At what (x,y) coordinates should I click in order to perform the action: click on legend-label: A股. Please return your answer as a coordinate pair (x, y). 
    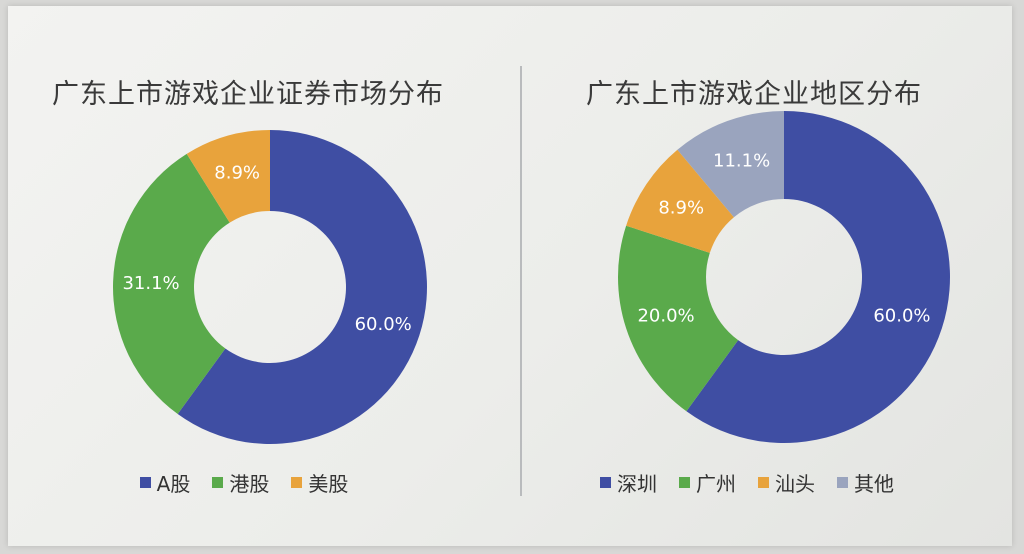
    Looking at the image, I should click on (173, 484).